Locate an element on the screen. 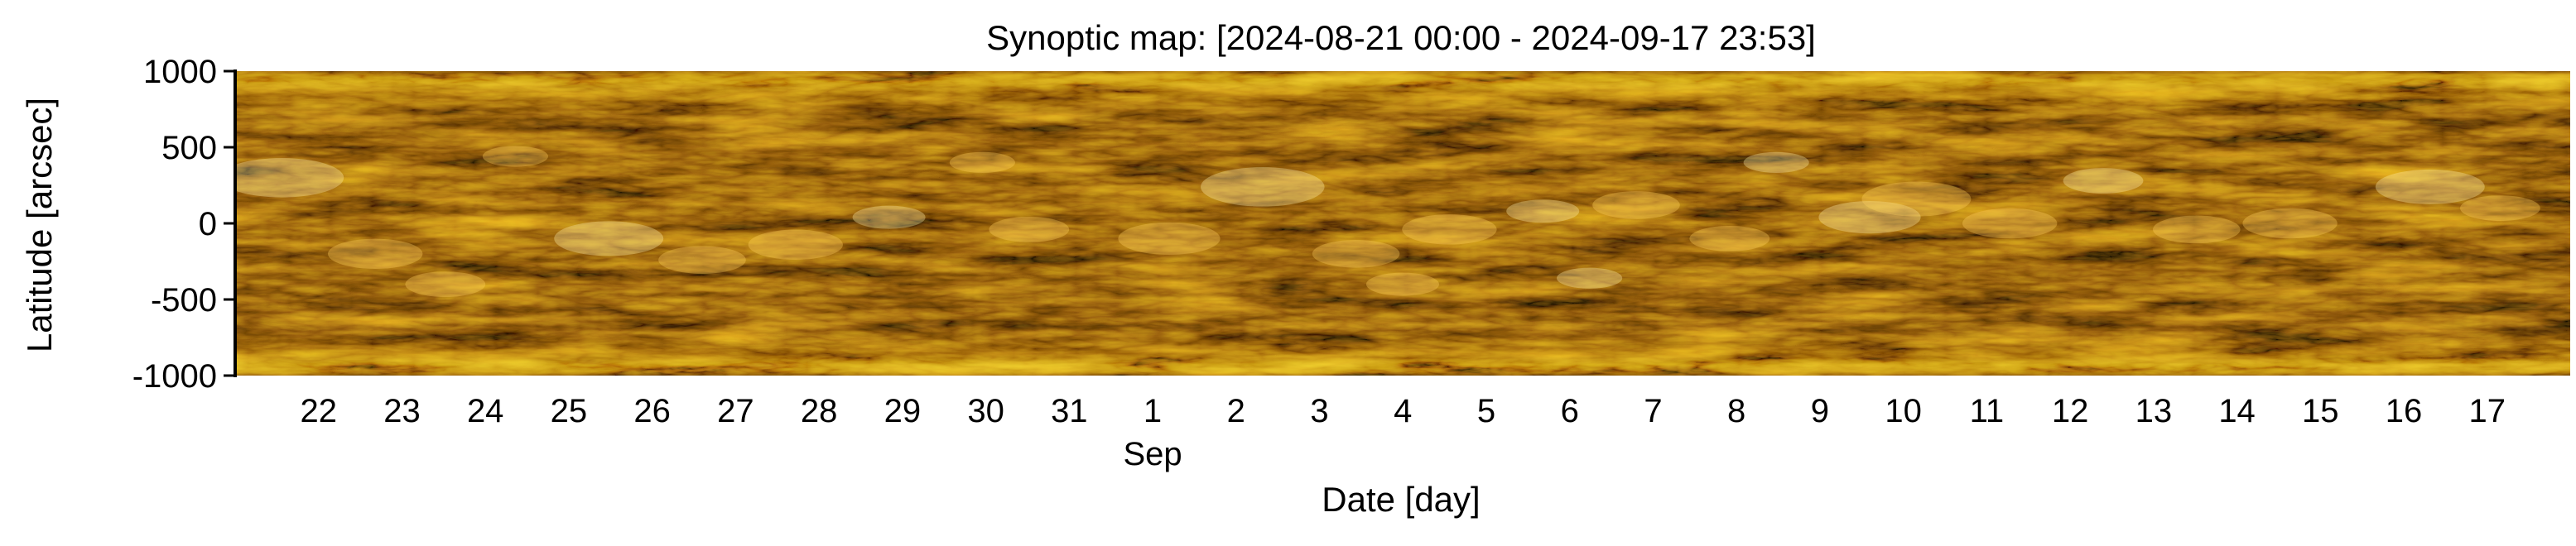  x-tick-label: 15 is located at coordinates (2320, 411).